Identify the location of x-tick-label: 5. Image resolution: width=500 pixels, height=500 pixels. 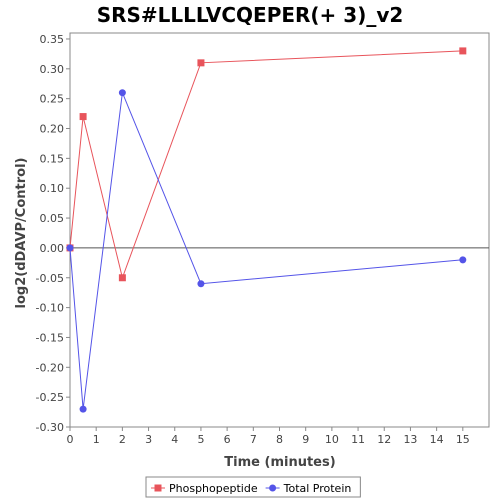
(200, 439).